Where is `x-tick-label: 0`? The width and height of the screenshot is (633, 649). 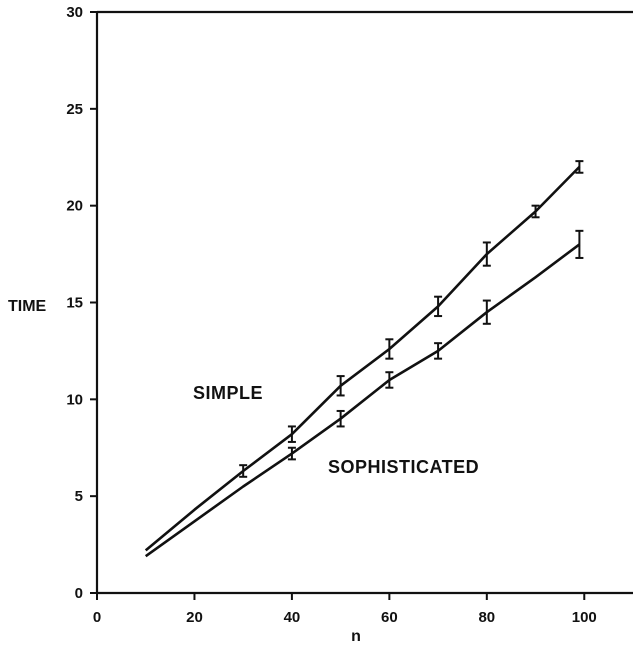 x-tick-label: 0 is located at coordinates (97, 617).